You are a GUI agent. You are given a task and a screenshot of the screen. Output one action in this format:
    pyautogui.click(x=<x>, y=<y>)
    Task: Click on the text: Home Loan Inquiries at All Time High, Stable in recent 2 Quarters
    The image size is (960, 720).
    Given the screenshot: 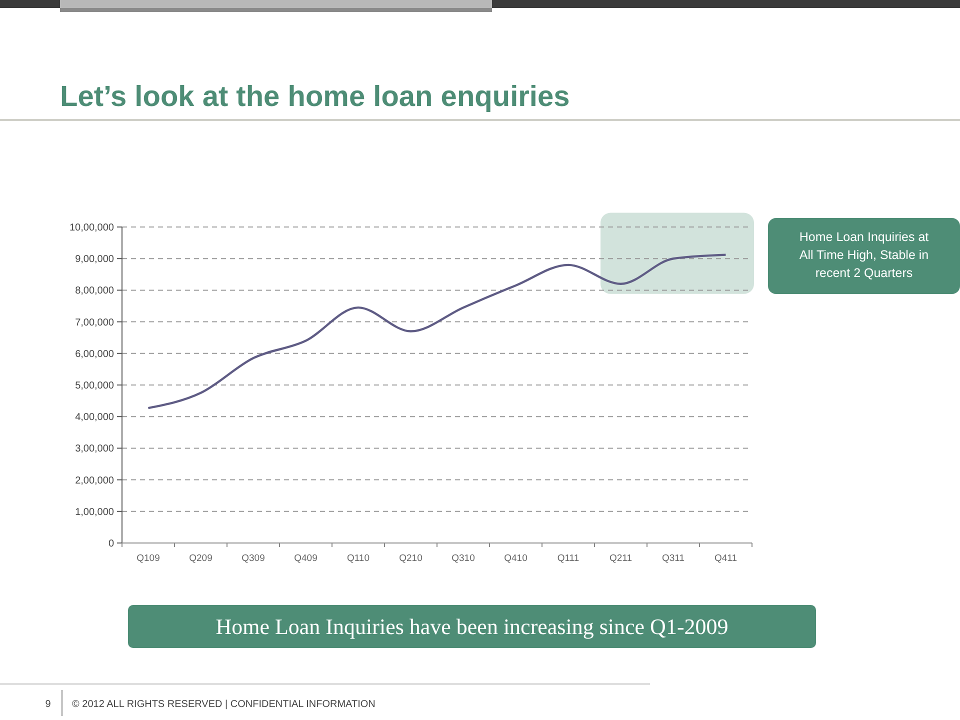 What is the action you would take?
    pyautogui.click(x=864, y=255)
    